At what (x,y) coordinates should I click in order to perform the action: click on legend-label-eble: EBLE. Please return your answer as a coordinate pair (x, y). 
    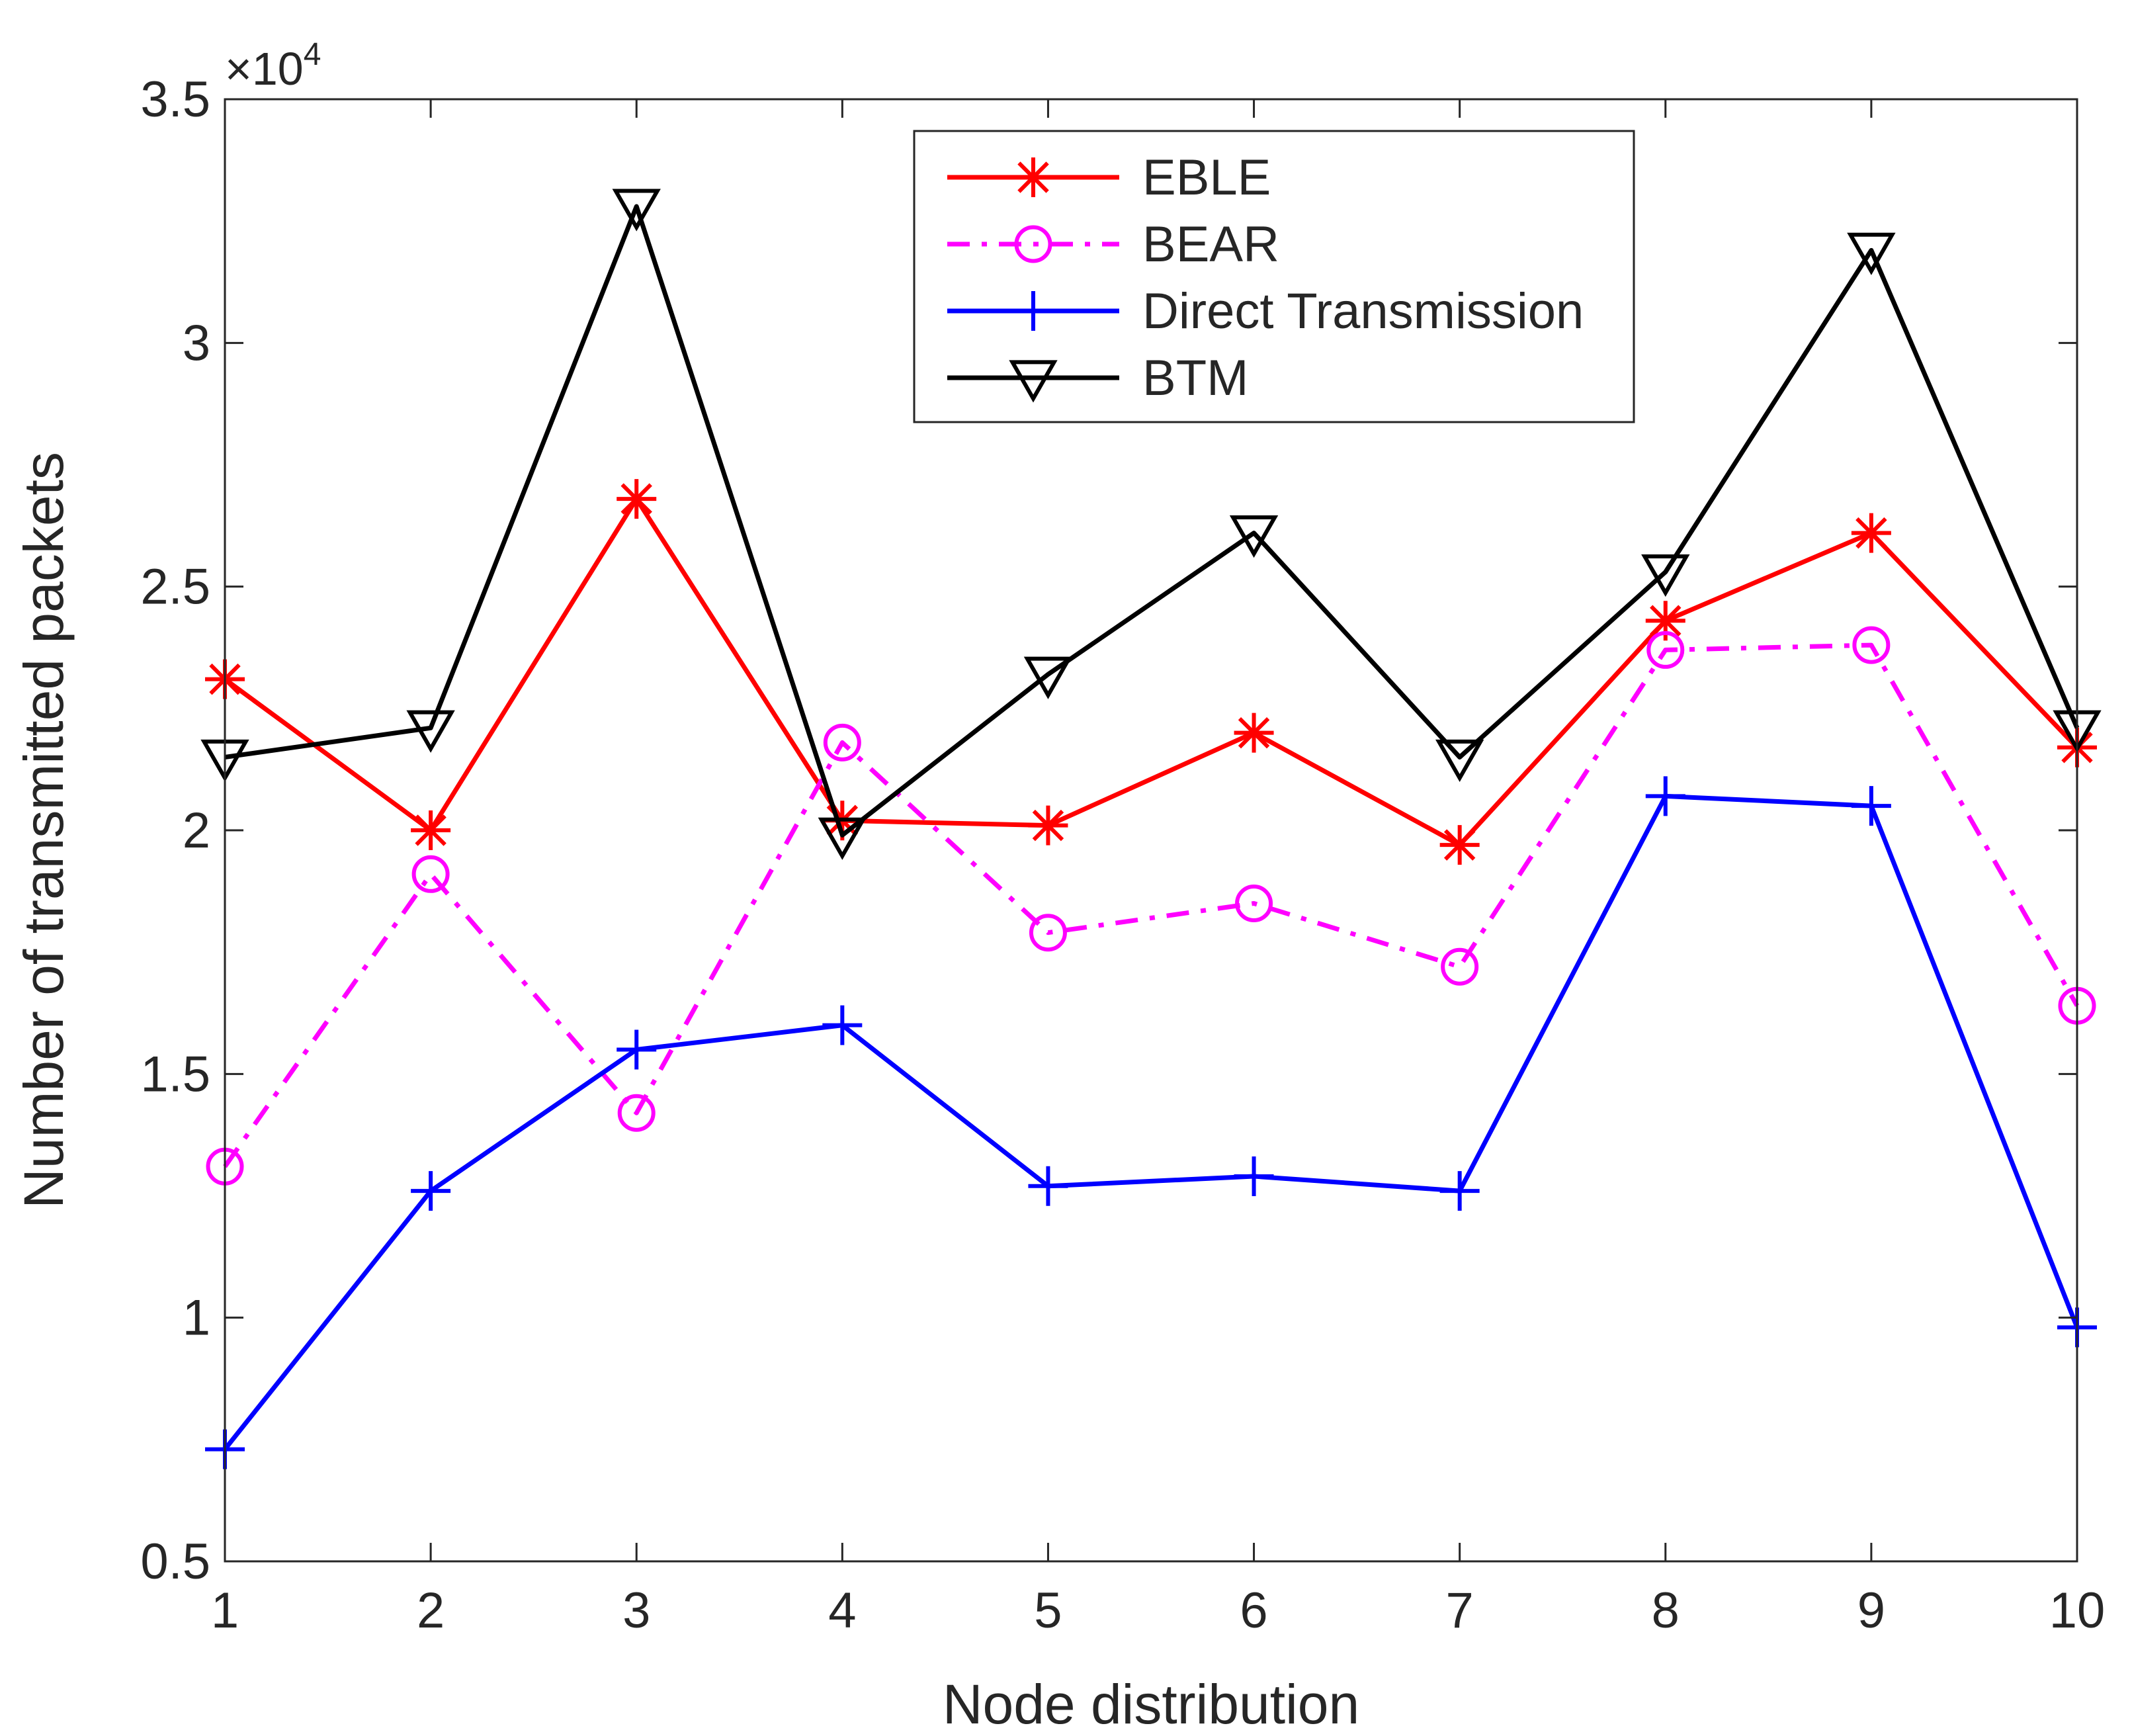
    Looking at the image, I should click on (1206, 178).